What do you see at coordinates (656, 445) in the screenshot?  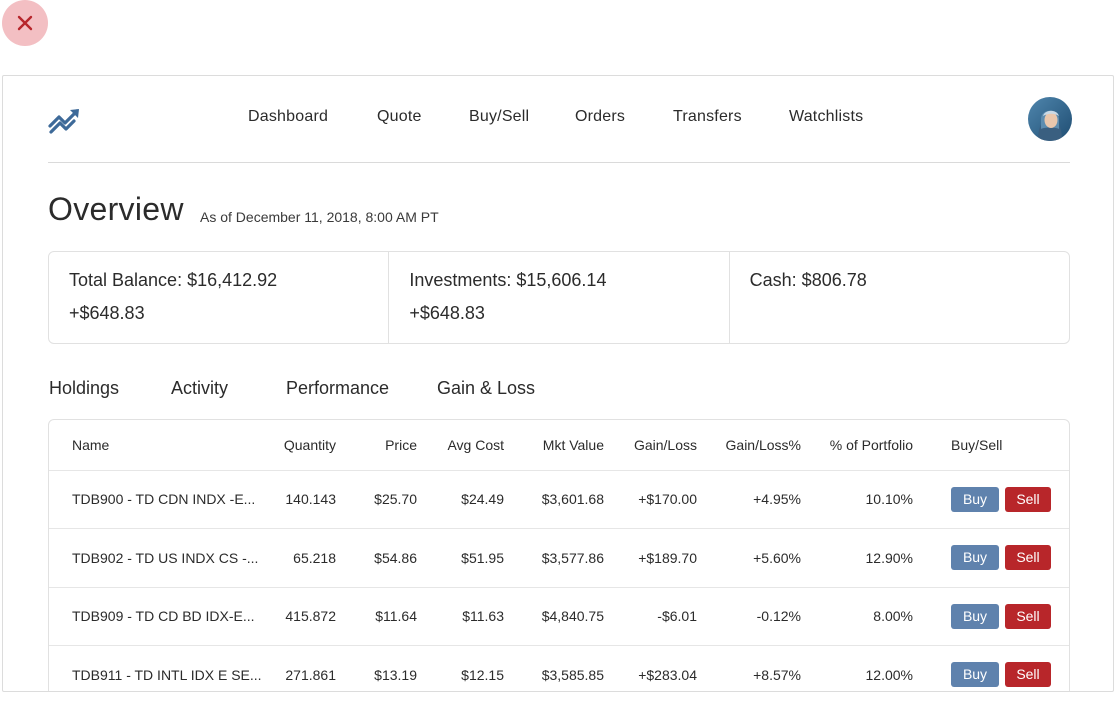 I see `column-header-gain-loss: Gain/Loss` at bounding box center [656, 445].